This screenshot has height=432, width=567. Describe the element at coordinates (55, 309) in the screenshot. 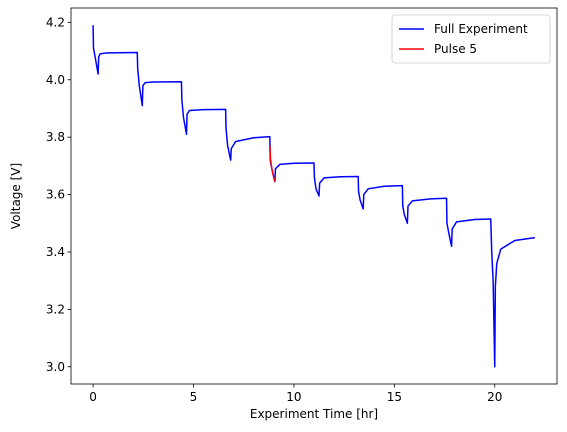

I see `y-tick-label: 3.2` at that location.